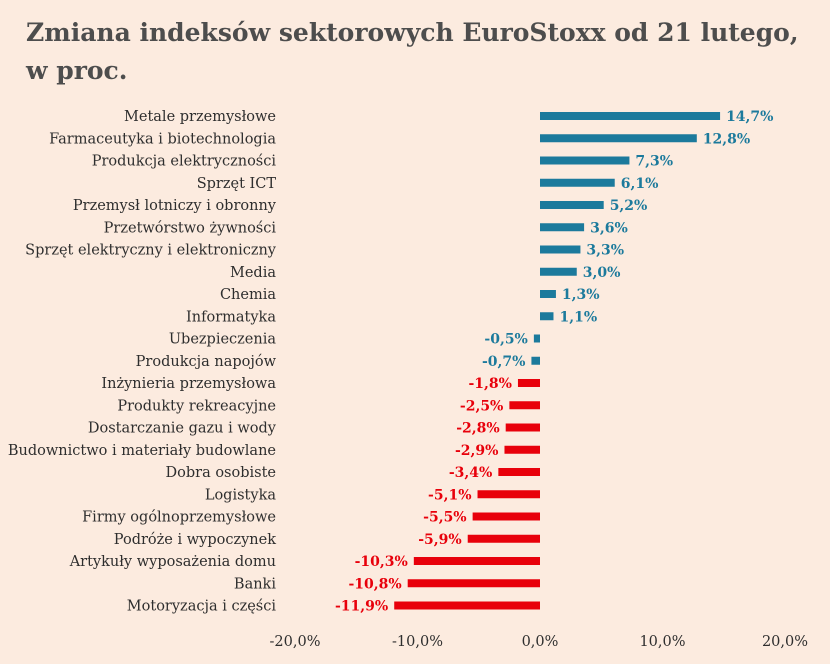 Image resolution: width=830 pixels, height=664 pixels. Describe the element at coordinates (476, 451) in the screenshot. I see `data-label: -2,9%` at that location.